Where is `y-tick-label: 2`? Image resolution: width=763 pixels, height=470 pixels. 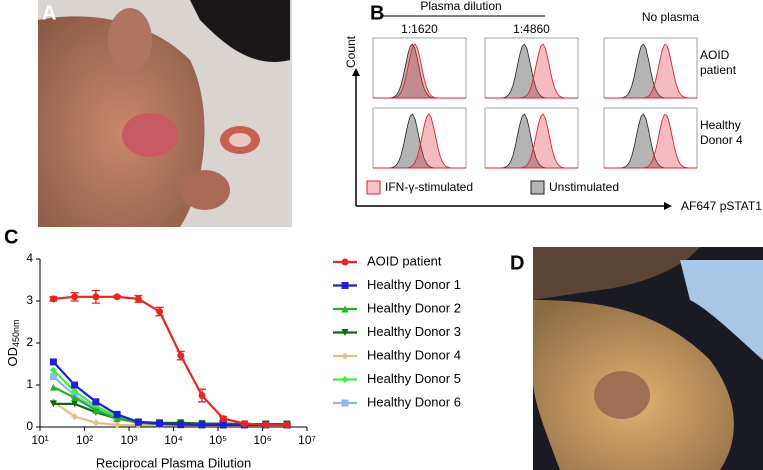
y-tick-label: 2 is located at coordinates (29, 342).